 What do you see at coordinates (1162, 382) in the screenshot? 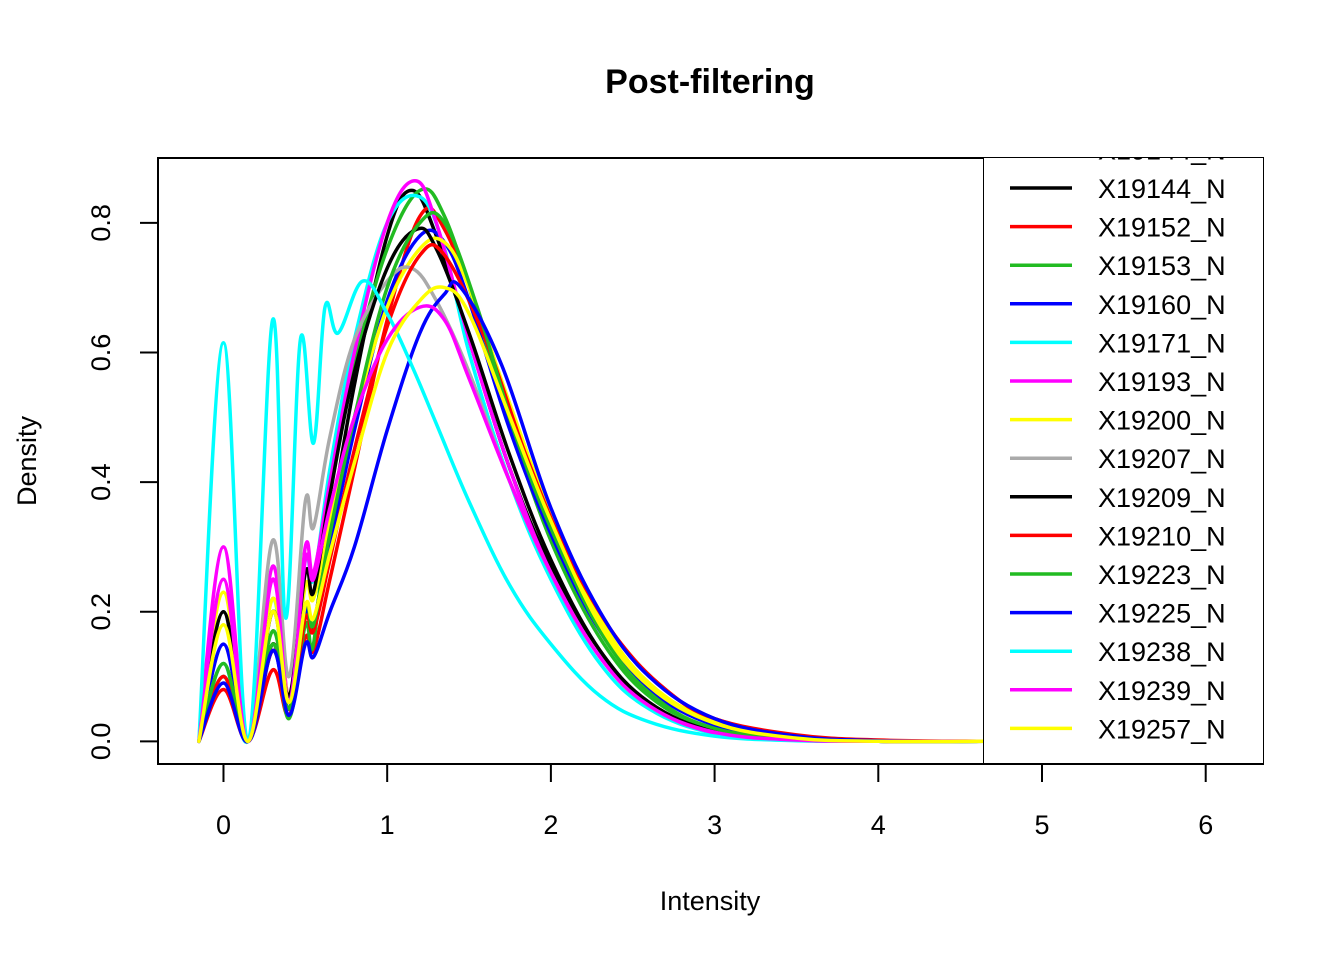
I see `legend-label: X19193_N` at bounding box center [1162, 382].